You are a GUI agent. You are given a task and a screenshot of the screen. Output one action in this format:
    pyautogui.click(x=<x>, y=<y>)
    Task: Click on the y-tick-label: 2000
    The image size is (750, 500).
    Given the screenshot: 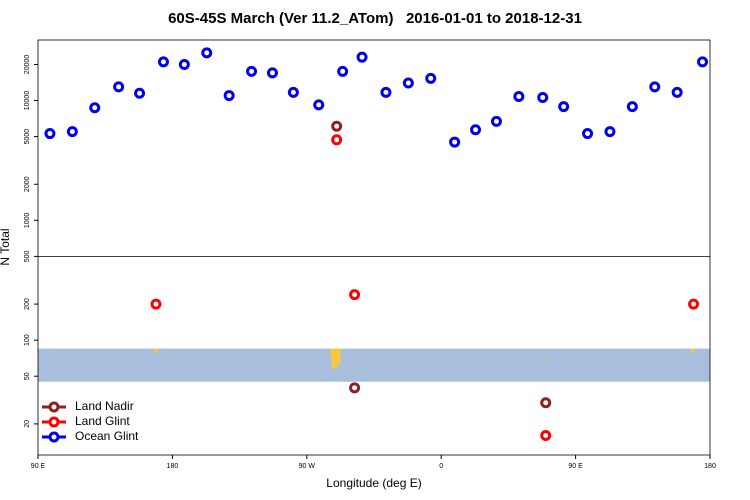 What is the action you would take?
    pyautogui.click(x=27, y=184)
    